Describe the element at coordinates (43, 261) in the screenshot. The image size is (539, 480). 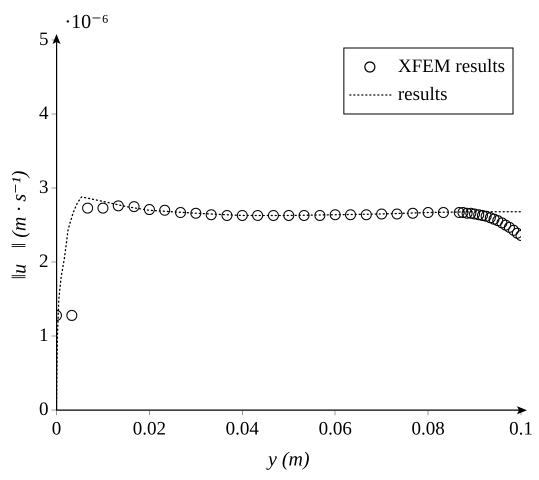
I see `y-tick-label: 2` at that location.